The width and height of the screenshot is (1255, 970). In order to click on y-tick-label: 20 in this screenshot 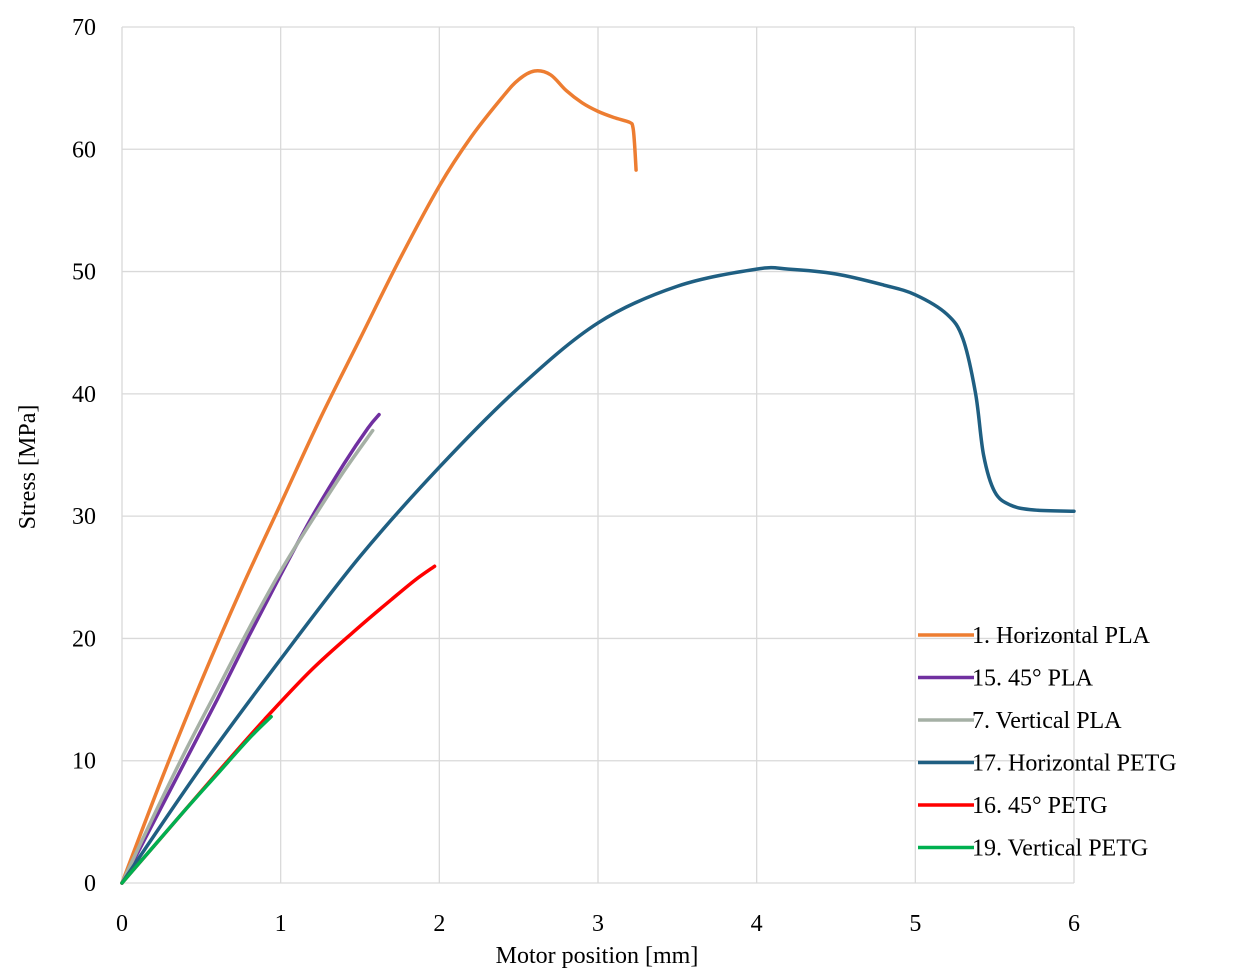, I will do `click(84, 639)`.